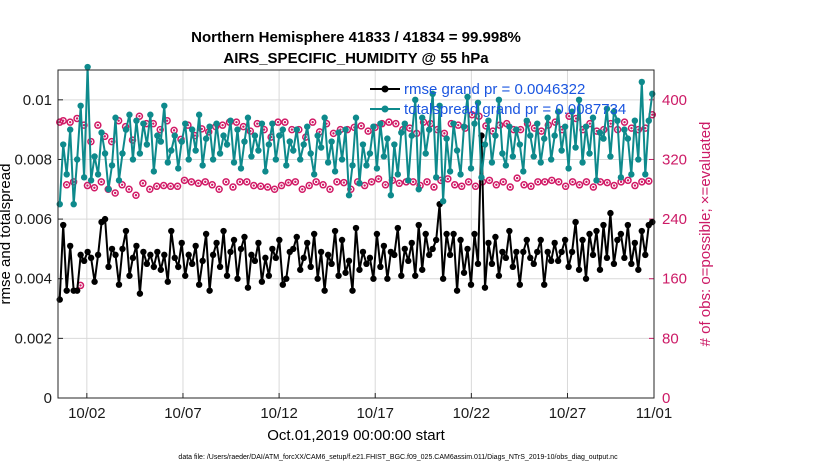 The width and height of the screenshot is (830, 470). Describe the element at coordinates (654, 413) in the screenshot. I see `x-tick-label: 11/01` at that location.